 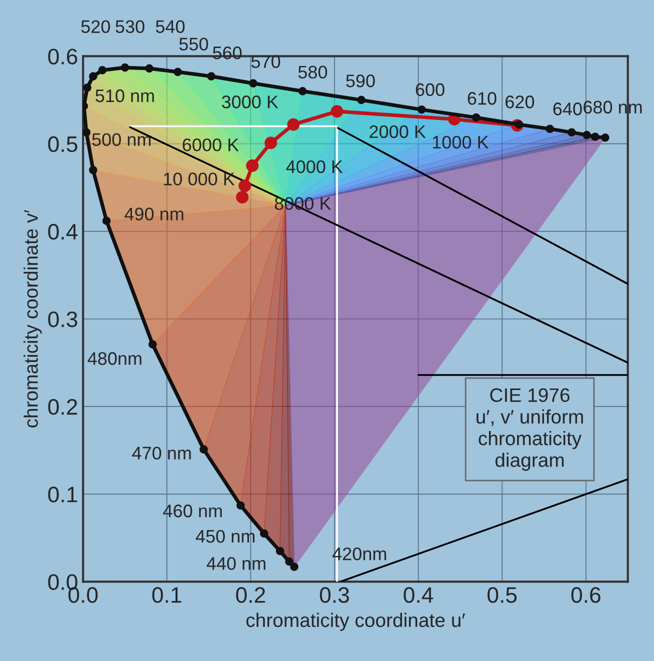 I want to click on annotation: 1000 K, so click(x=460, y=142).